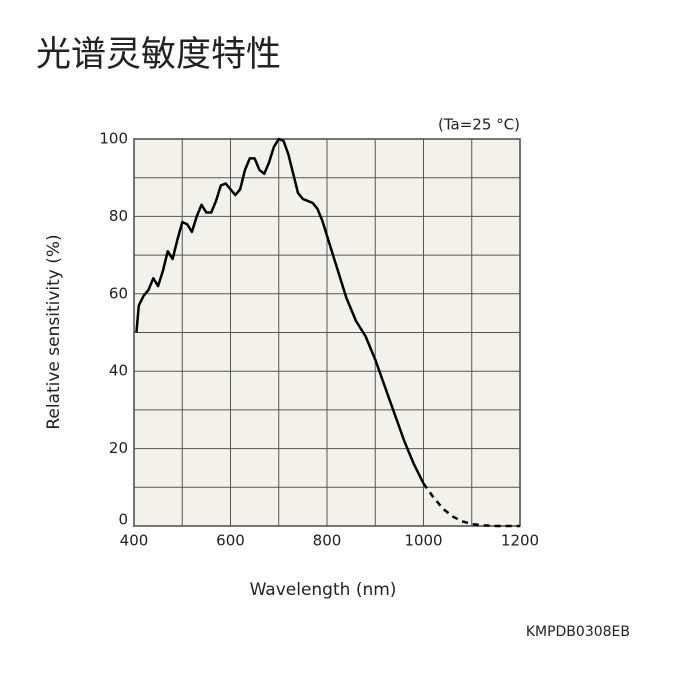 Image resolution: width=673 pixels, height=679 pixels. What do you see at coordinates (327, 541) in the screenshot?
I see `x-tick-label: 800` at bounding box center [327, 541].